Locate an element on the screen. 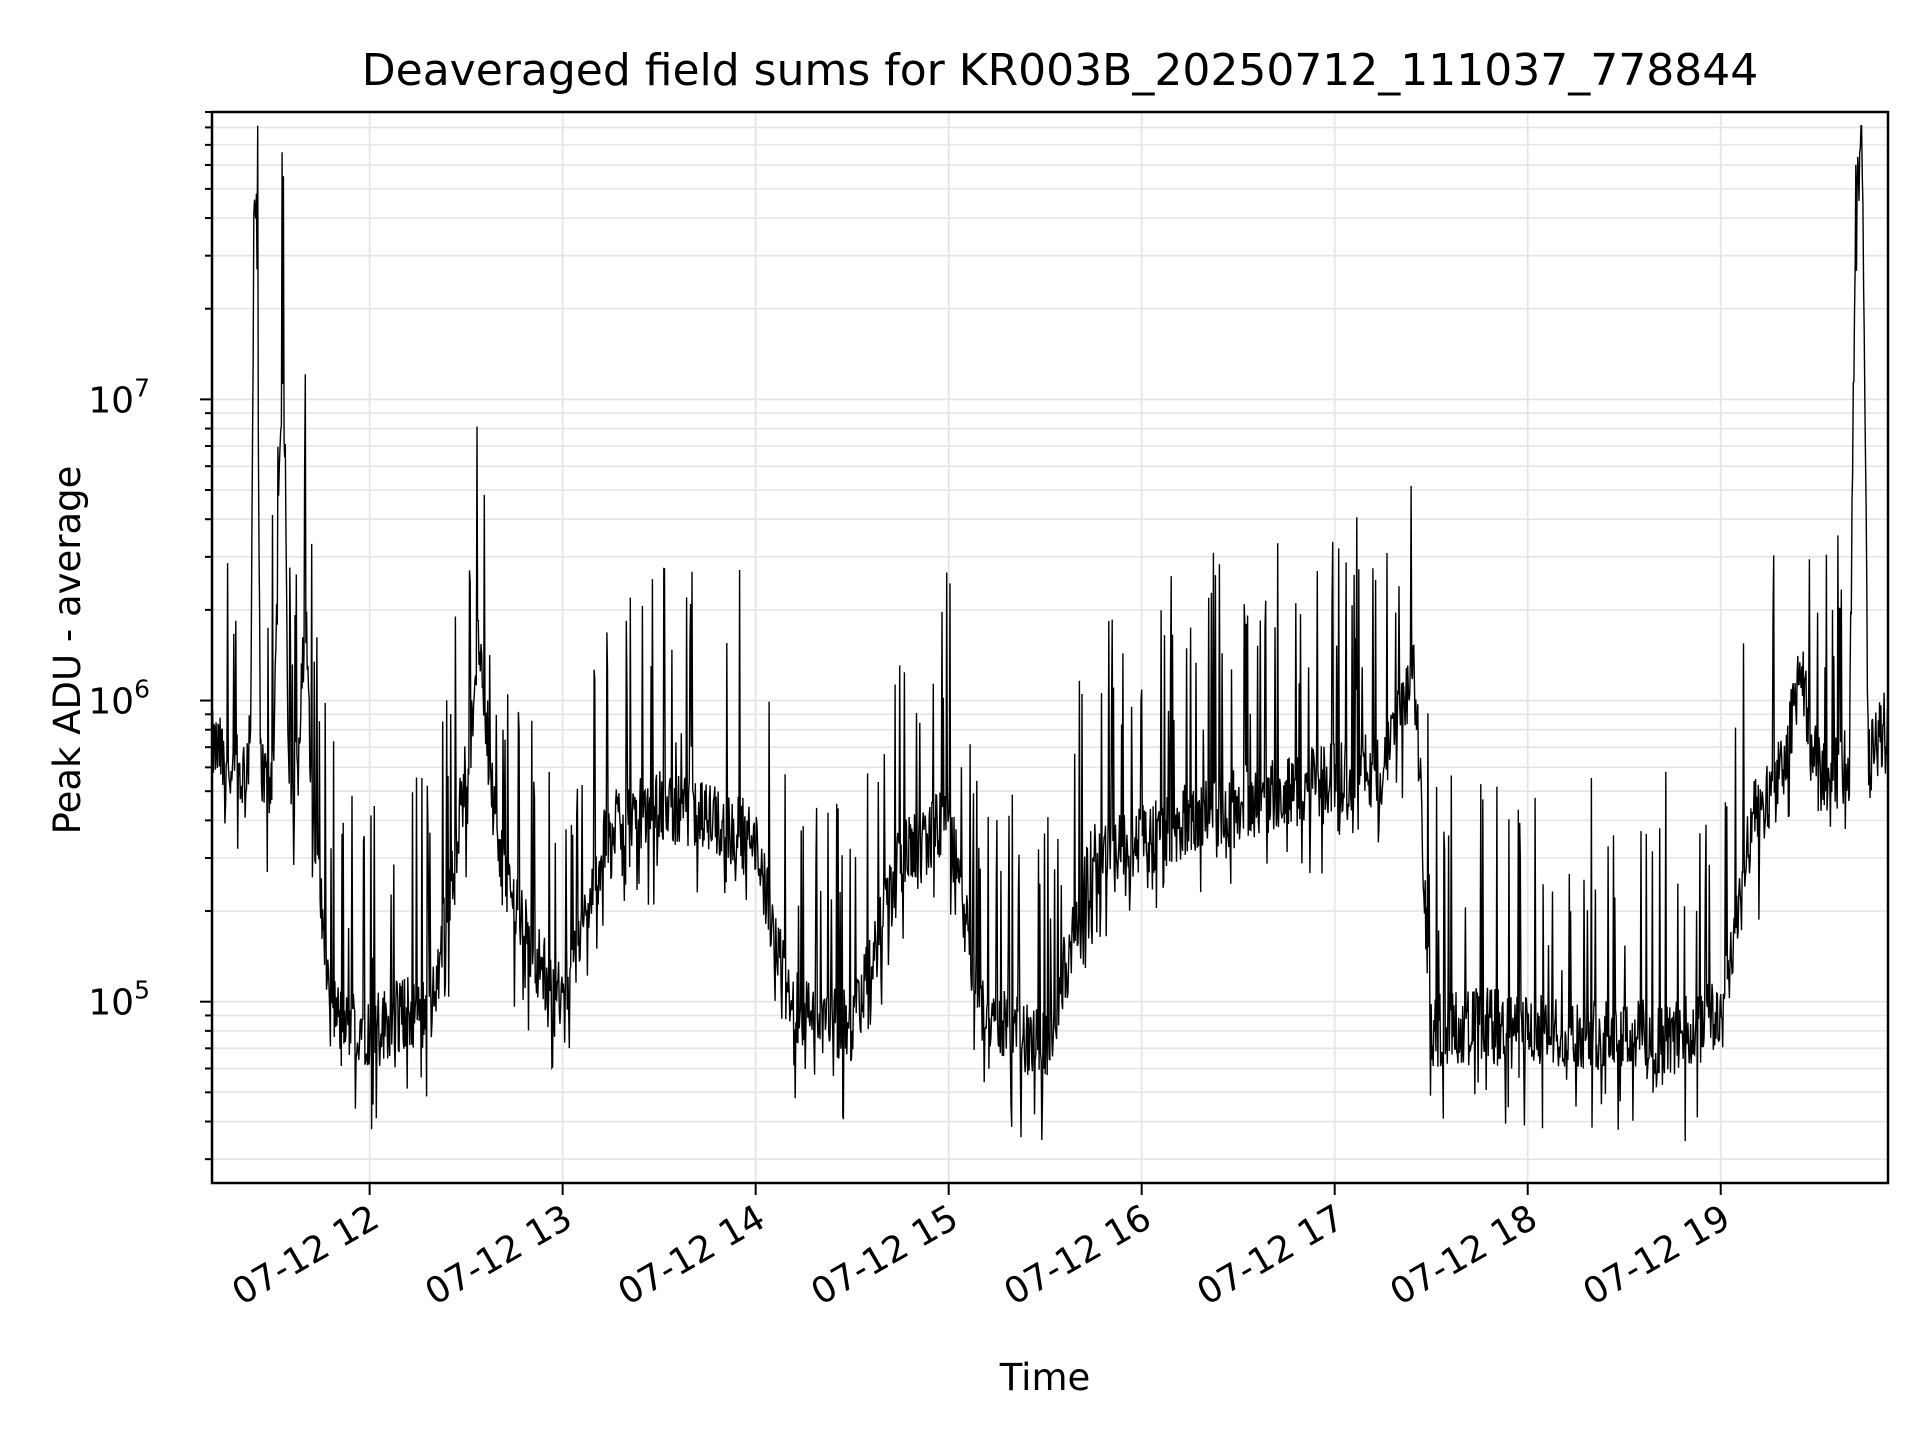 The width and height of the screenshot is (1920, 1440). y-tick-label: 10⁶ is located at coordinates (119, 699).